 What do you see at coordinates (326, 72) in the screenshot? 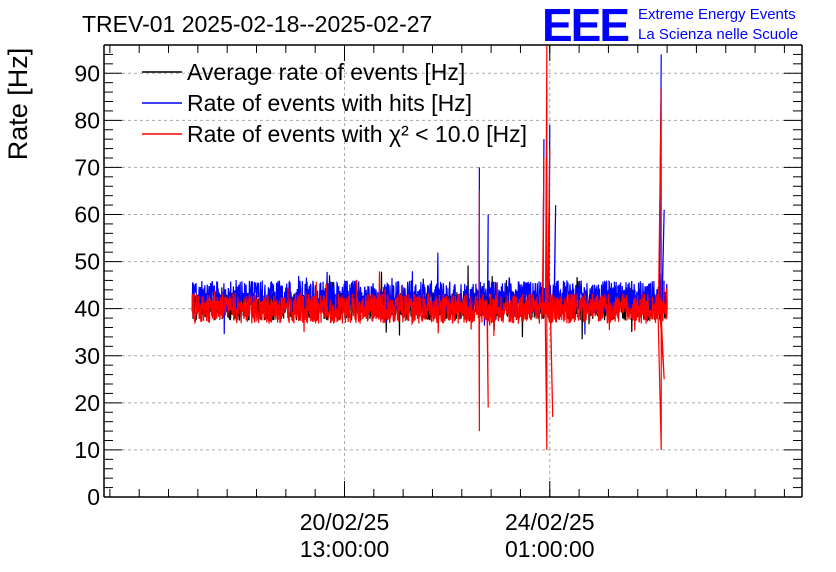
I see `legend-label-average: Average rate of events [Hz]` at bounding box center [326, 72].